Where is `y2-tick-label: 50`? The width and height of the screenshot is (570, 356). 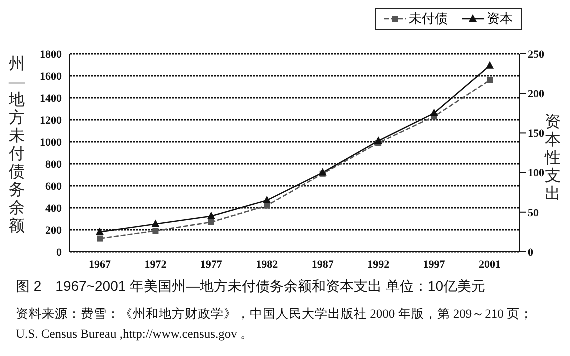
y2-tick-label: 50 is located at coordinates (534, 213).